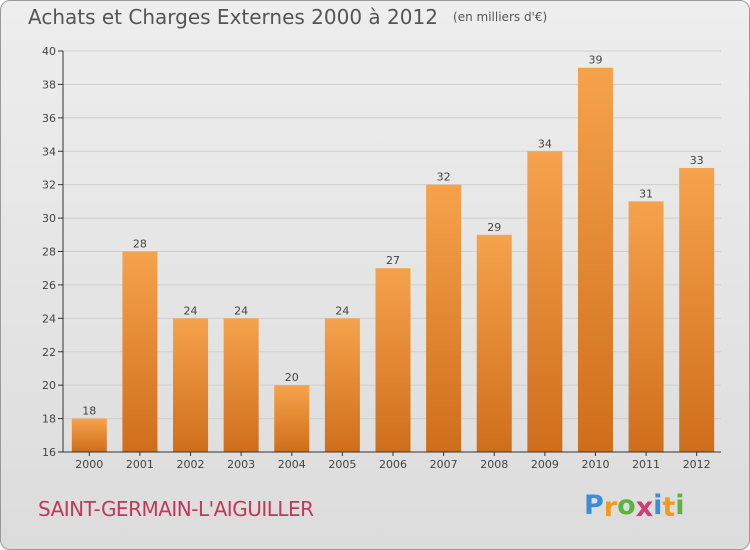  What do you see at coordinates (595, 60) in the screenshot?
I see `bar-value-label: 39` at bounding box center [595, 60].